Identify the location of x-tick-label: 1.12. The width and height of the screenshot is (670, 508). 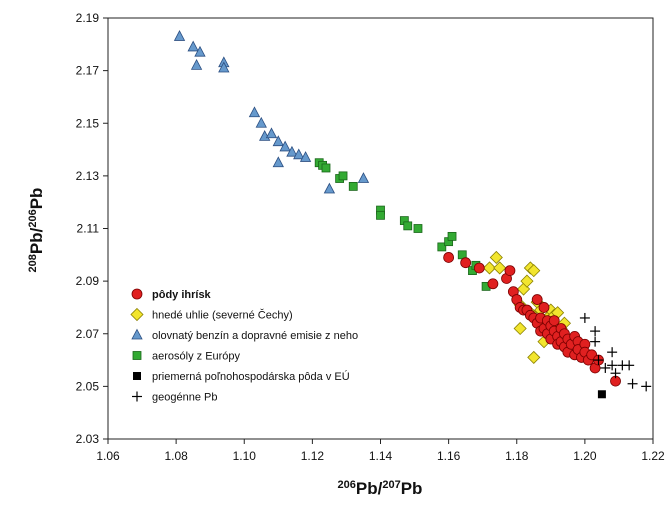
(313, 456).